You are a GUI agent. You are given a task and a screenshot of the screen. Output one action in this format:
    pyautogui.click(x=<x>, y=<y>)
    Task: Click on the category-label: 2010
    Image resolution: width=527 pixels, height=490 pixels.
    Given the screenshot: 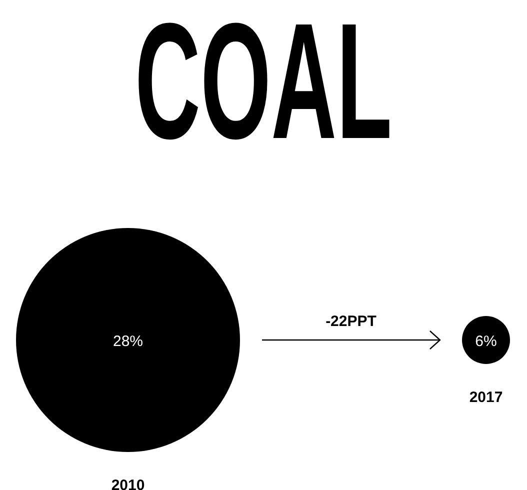 What is the action you would take?
    pyautogui.click(x=128, y=483)
    